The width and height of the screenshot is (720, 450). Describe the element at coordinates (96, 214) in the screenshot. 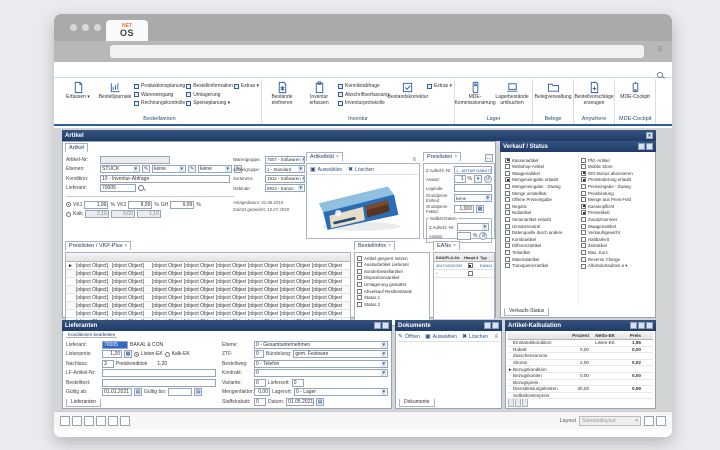

I see `kalk1-field: 2,10` at that location.